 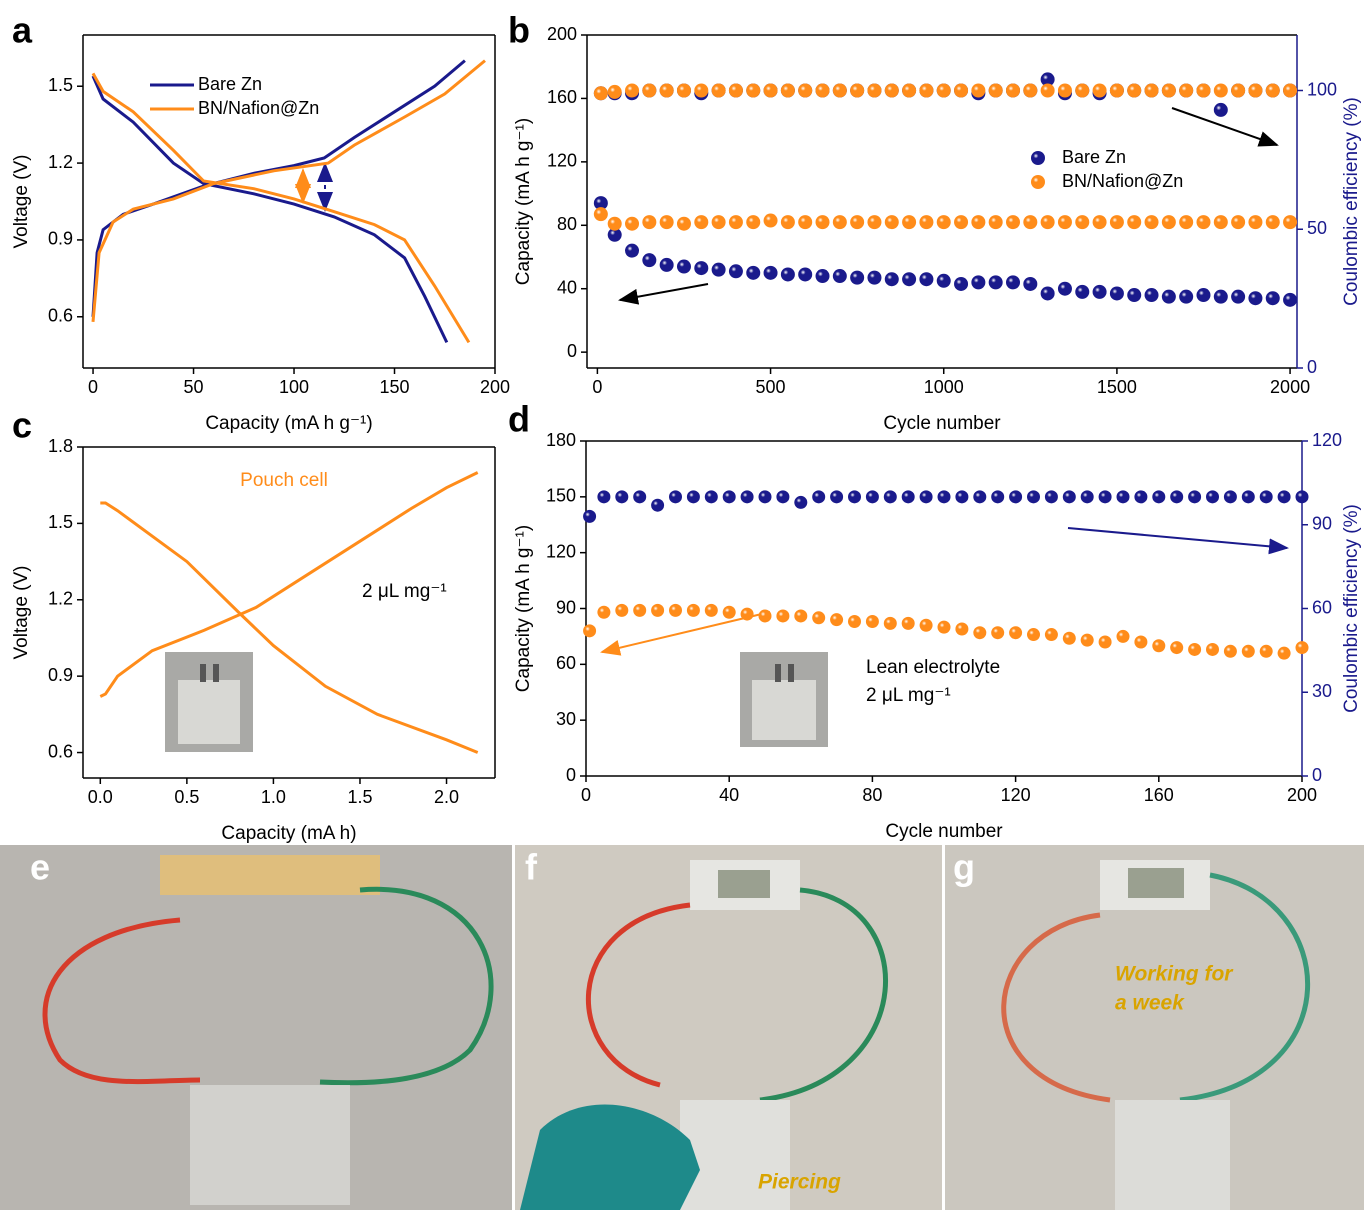 I want to click on y-tick-label: 1.5, so click(x=60, y=522).